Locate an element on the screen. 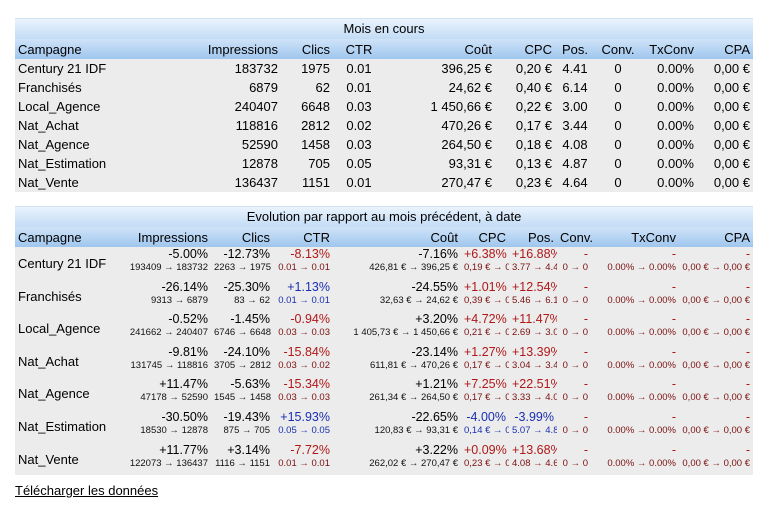 The image size is (768, 509). value-range: 1116 → 1151 is located at coordinates (242, 463).